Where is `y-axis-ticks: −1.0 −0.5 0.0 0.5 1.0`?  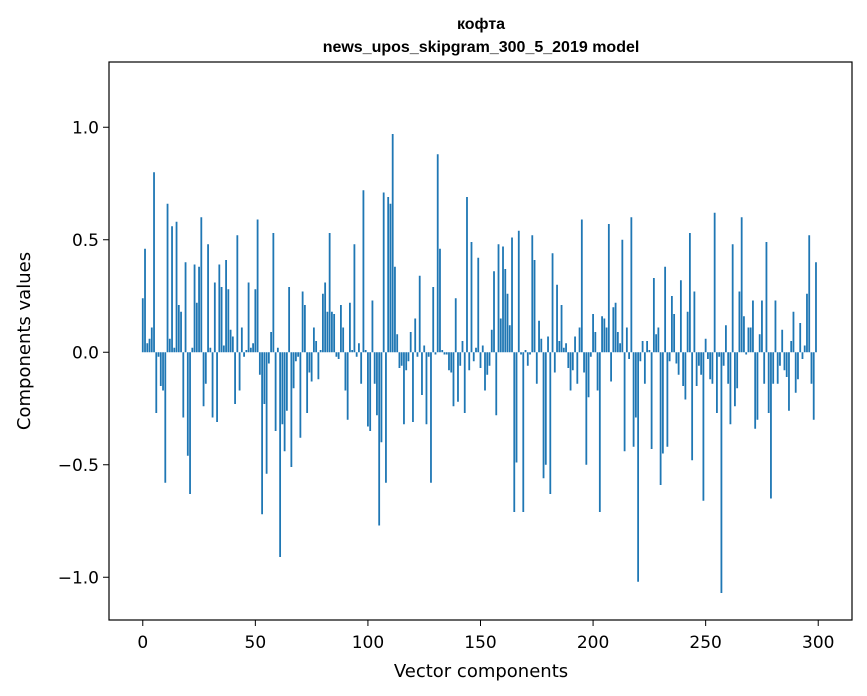
y-axis-ticks: −1.0 −0.5 0.0 0.5 1.0 is located at coordinates (83, 353).